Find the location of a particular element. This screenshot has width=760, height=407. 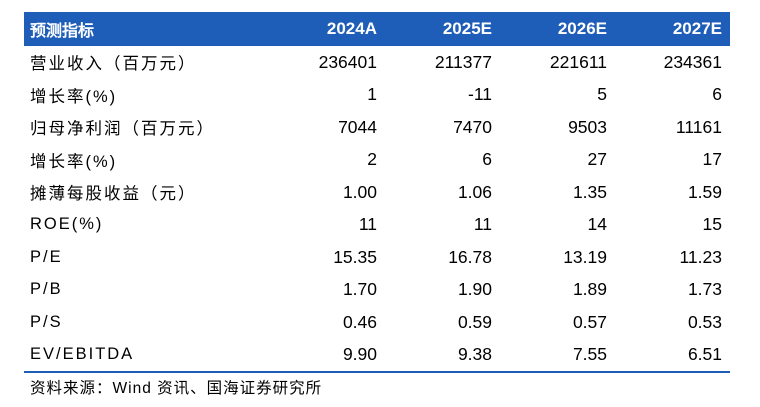

table-cell: 17 is located at coordinates (712, 159).